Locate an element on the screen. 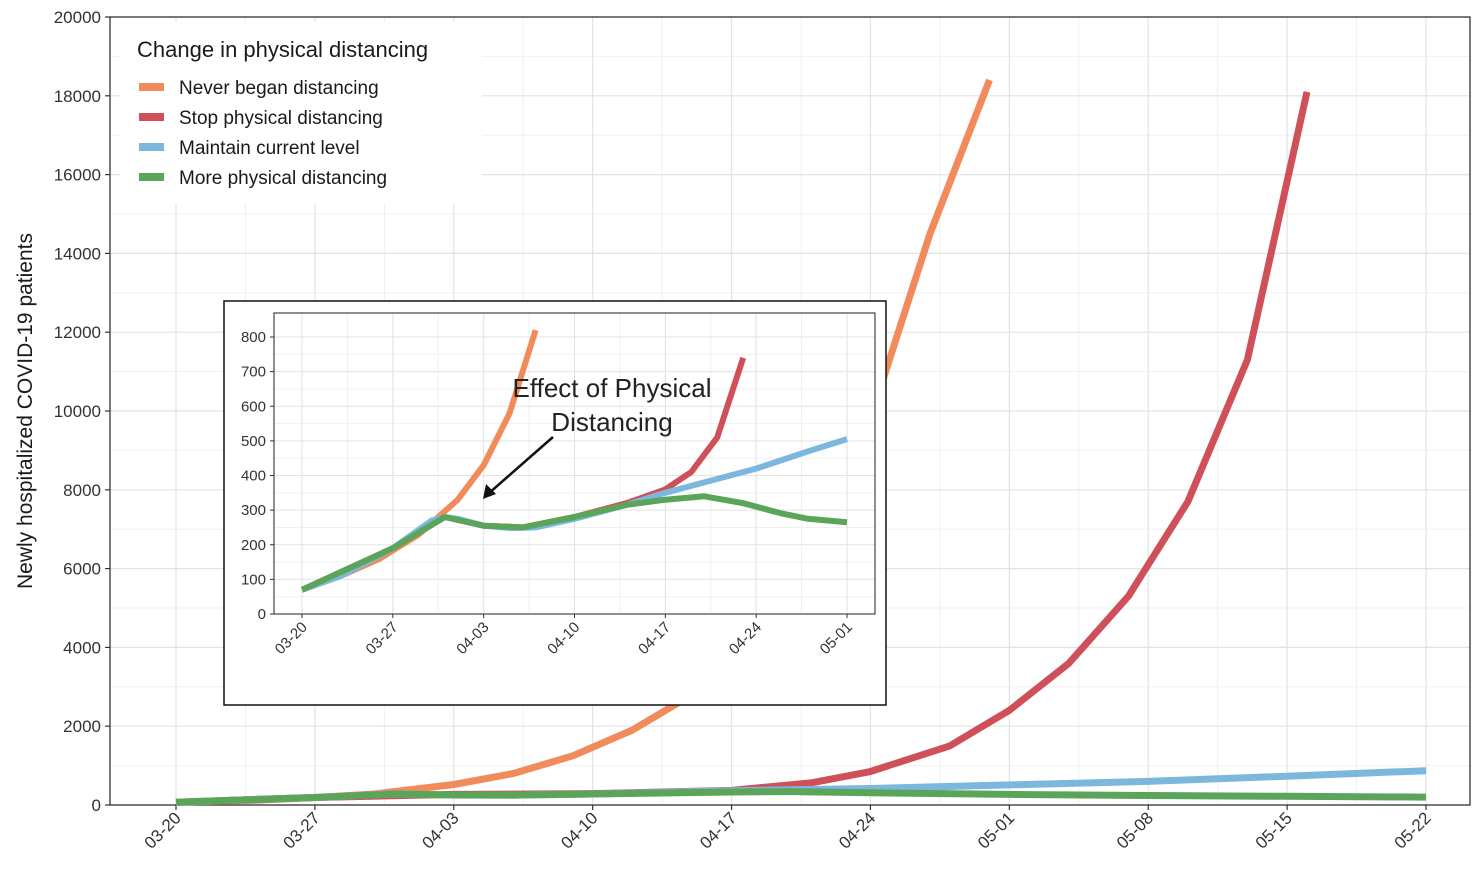  main-y-tick-label: 14000 is located at coordinates (77, 253).